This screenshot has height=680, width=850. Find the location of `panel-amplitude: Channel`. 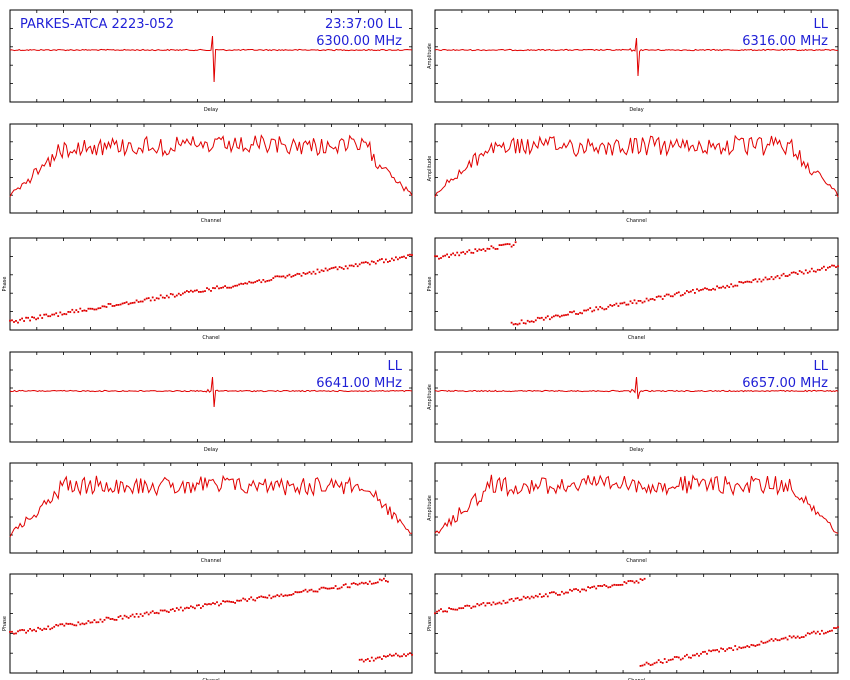

panel-amplitude: Channel is located at coordinates (211, 513).